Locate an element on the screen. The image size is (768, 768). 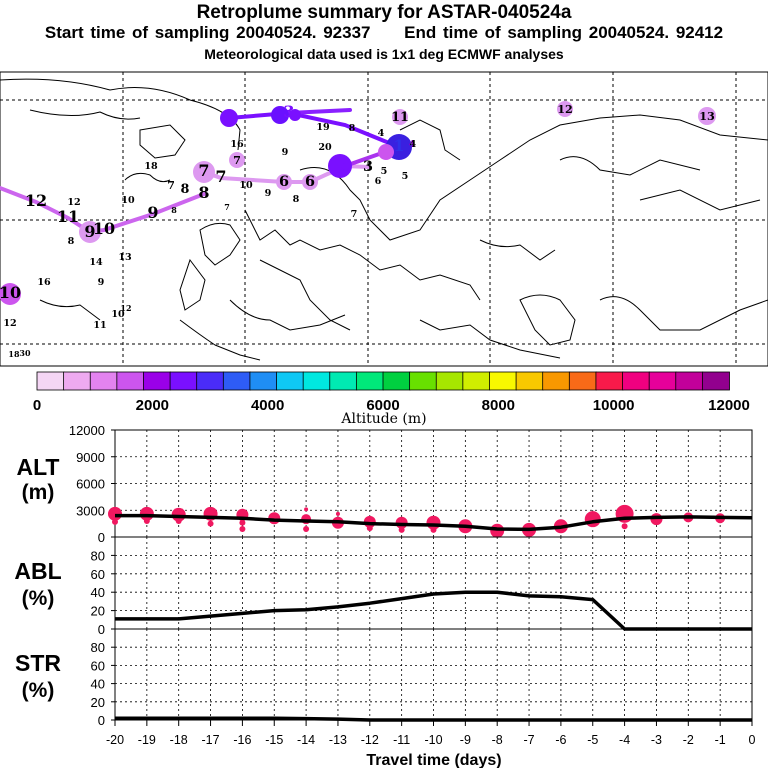
map-day-label: 20 is located at coordinates (325, 147).